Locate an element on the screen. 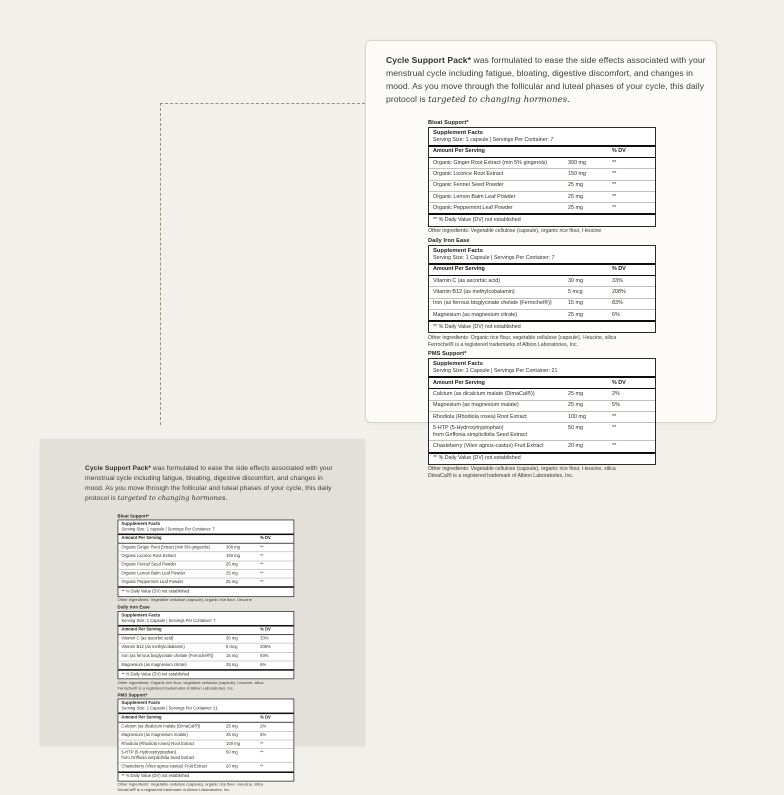  ingredient-amount: 300 mg is located at coordinates (233, 547).